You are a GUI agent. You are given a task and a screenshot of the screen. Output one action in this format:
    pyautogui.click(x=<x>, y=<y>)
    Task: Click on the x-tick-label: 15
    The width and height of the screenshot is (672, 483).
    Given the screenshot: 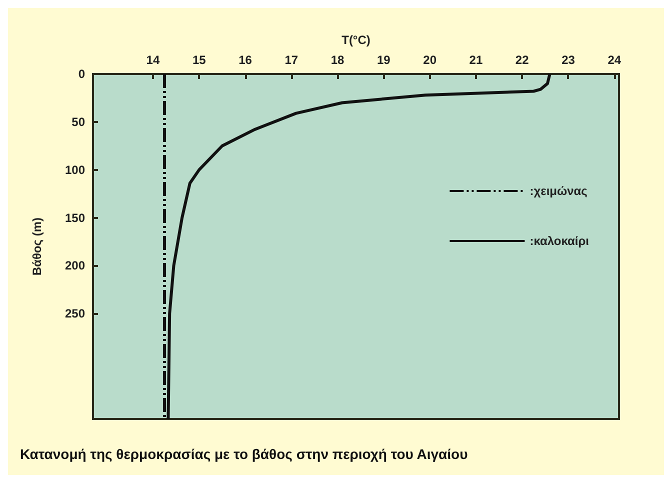 What is the action you would take?
    pyautogui.click(x=199, y=60)
    